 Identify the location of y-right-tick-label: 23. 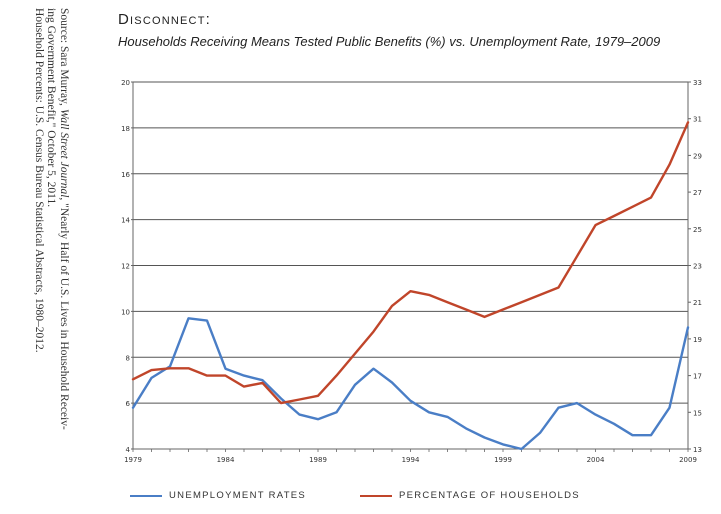
(697, 267).